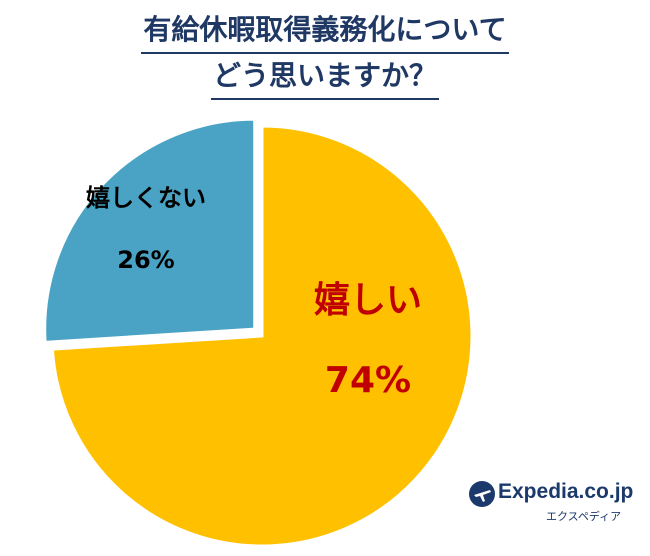 The image size is (650, 556). Describe the element at coordinates (324, 77) in the screenshot. I see `title-line-2: どう思いますか？` at that location.